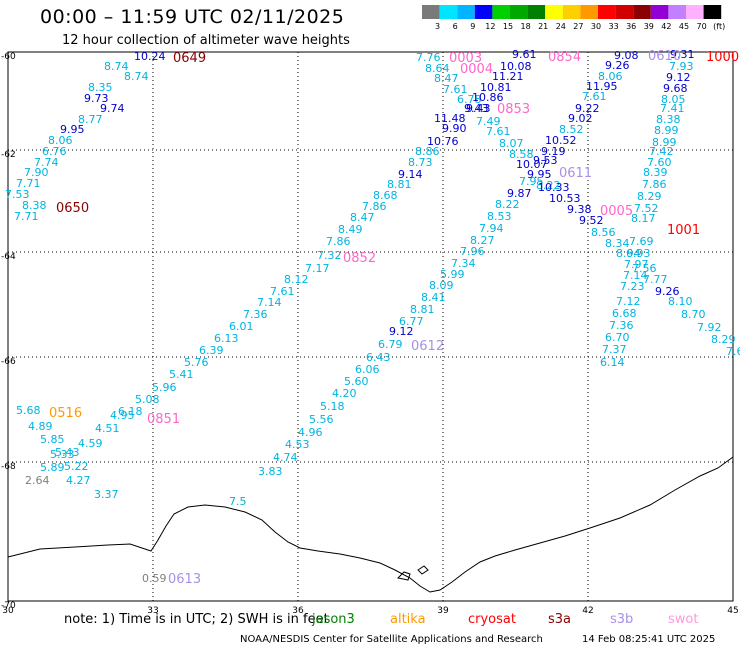 The height and width of the screenshot is (650, 740). Describe the element at coordinates (443, 611) in the screenshot. I see `lon-tick-label: 39` at that location.